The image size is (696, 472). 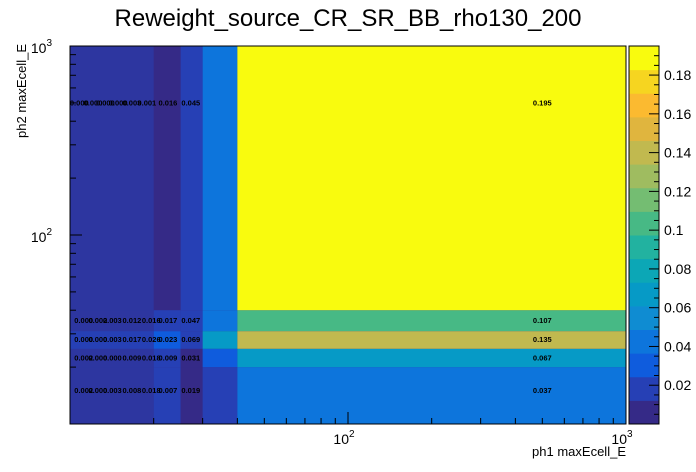 I want to click on colorbar-tick-label: 0.12, so click(x=677, y=191).